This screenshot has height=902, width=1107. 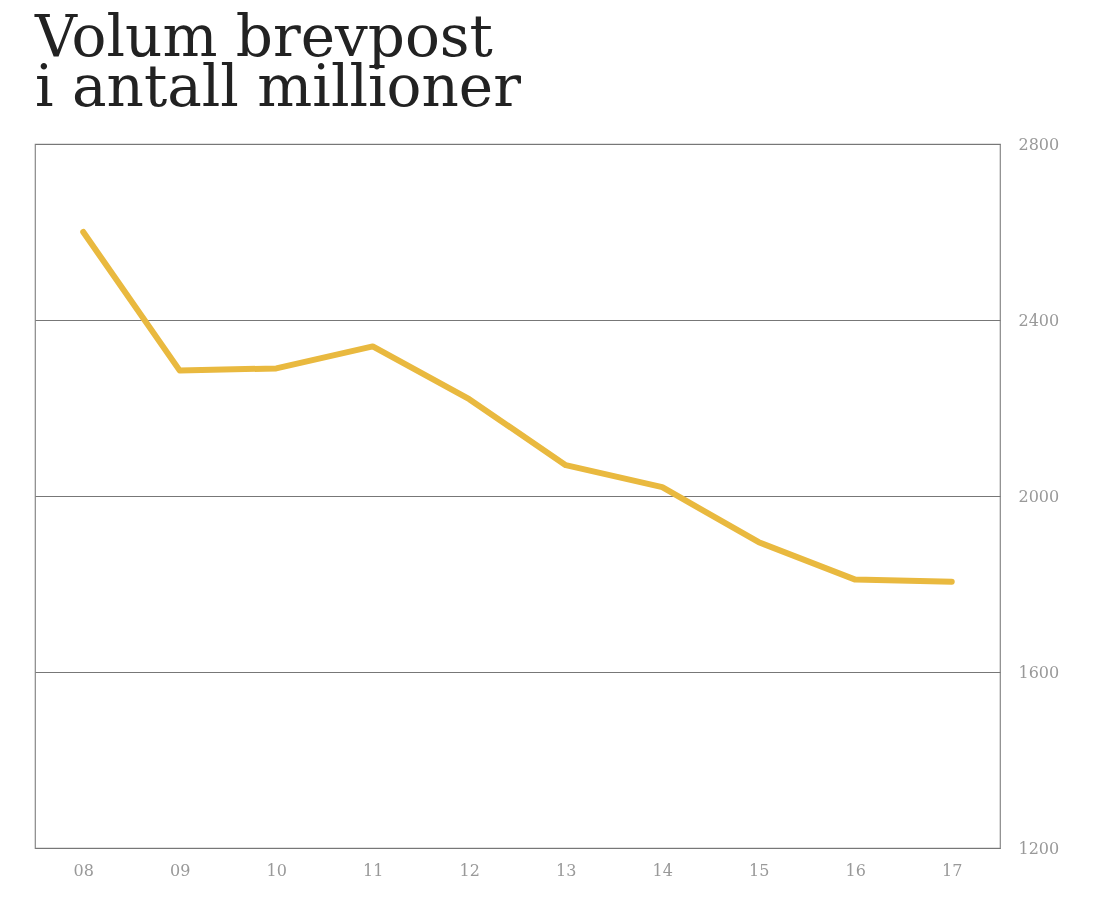 I want to click on x-tick-label: 10, so click(x=276, y=870).